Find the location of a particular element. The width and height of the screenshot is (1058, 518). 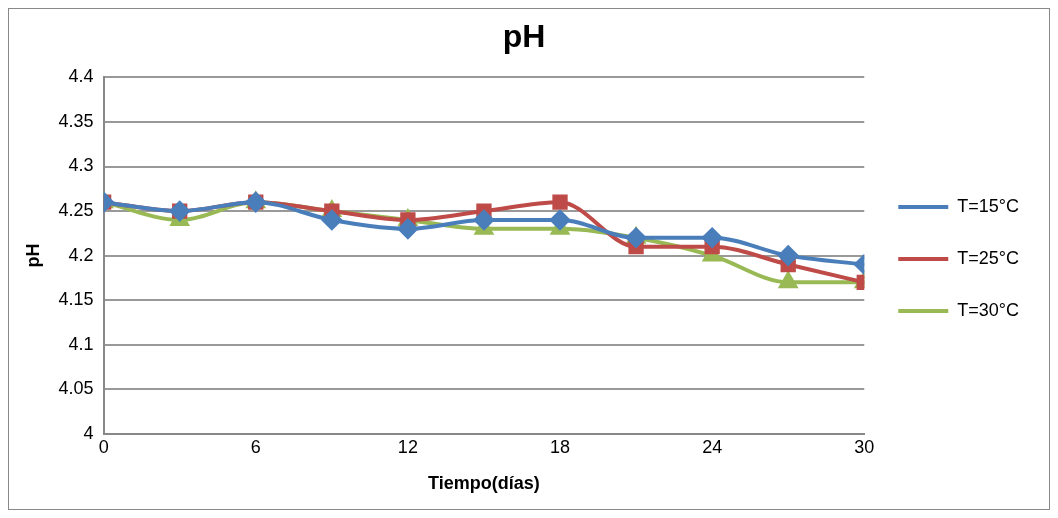

y-tick-label: 4.4 is located at coordinates (81, 76).